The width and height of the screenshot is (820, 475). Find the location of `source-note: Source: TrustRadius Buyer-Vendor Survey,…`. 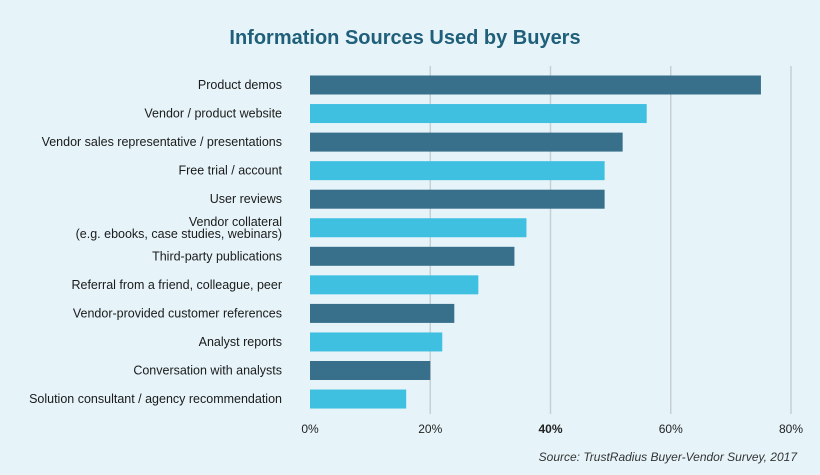

source-note: Source: TrustRadius Buyer-Vendor Survey,… is located at coordinates (669, 457).